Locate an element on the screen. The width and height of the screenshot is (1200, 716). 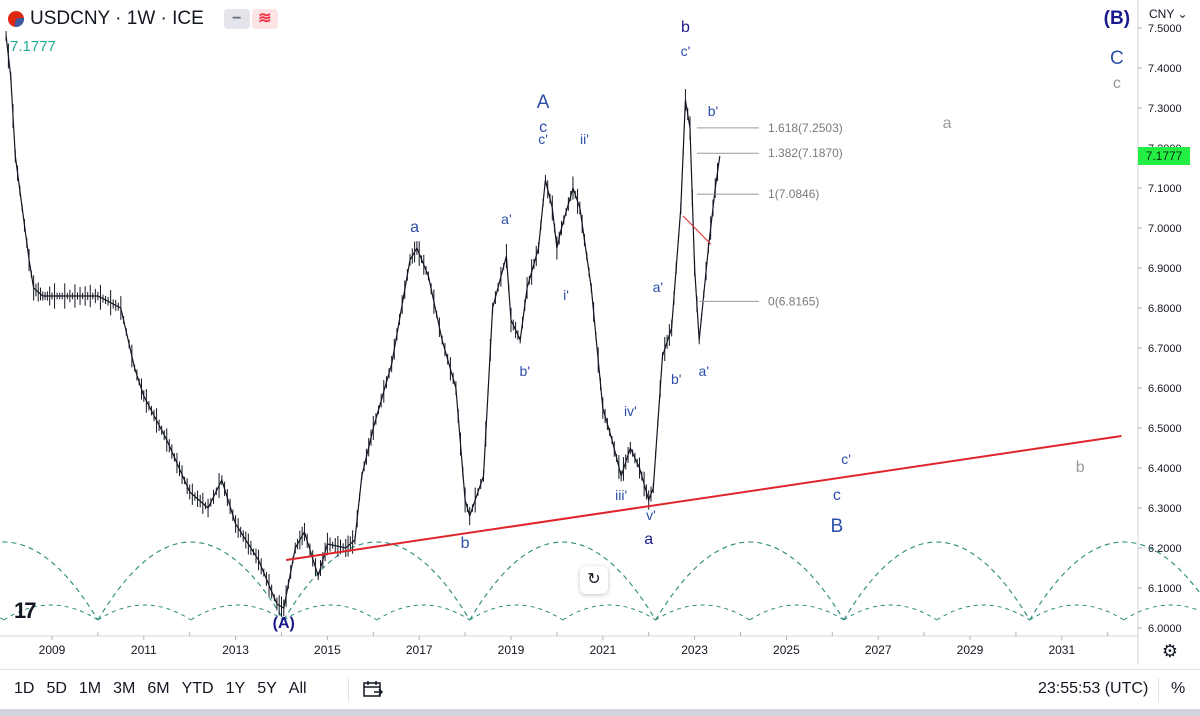
y-tick-label: 6.5000 is located at coordinates (1165, 429).